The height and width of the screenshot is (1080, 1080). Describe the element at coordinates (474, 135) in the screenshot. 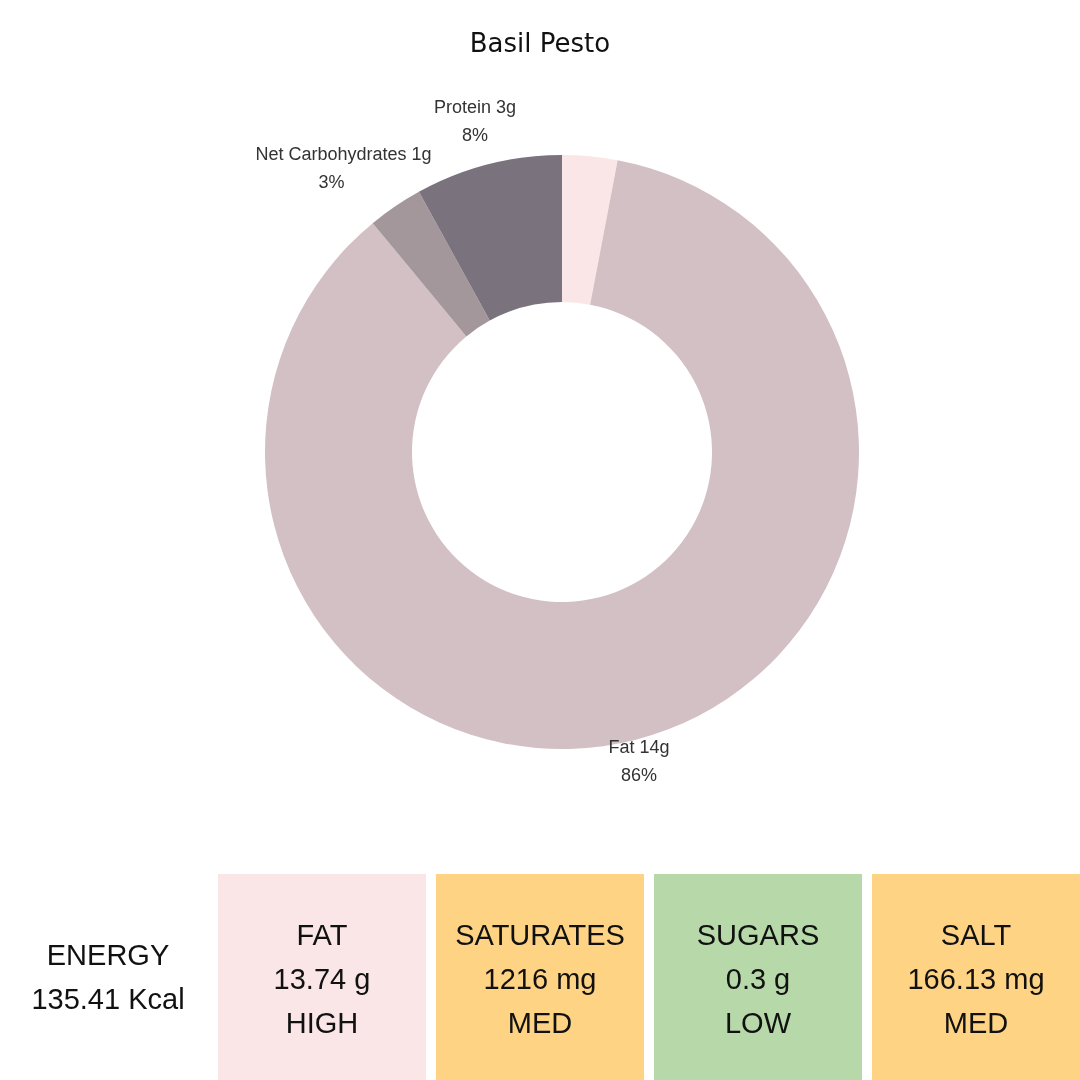

I see `data-label: 8%` at that location.